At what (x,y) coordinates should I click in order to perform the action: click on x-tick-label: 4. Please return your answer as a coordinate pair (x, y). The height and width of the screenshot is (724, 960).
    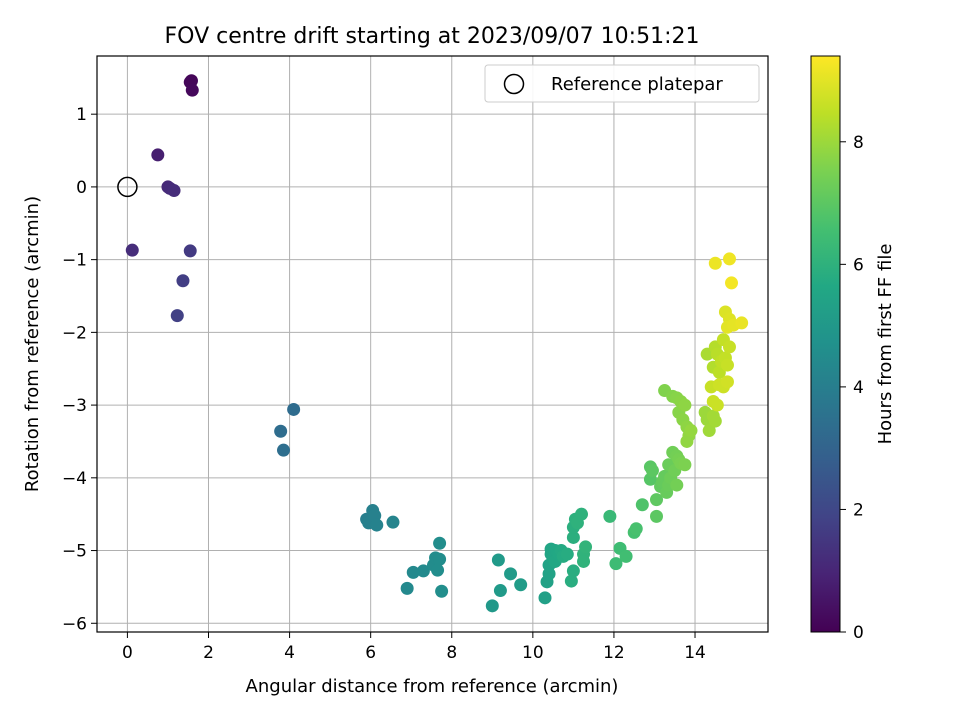
    Looking at the image, I should click on (289, 653).